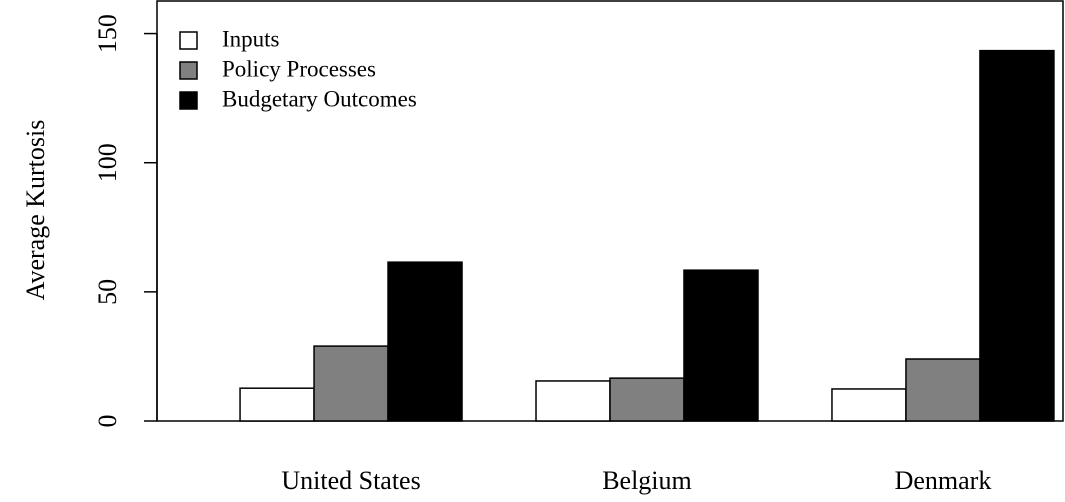 This screenshot has height=502, width=1065. What do you see at coordinates (107, 421) in the screenshot?
I see `y-tick-label: 0` at bounding box center [107, 421].